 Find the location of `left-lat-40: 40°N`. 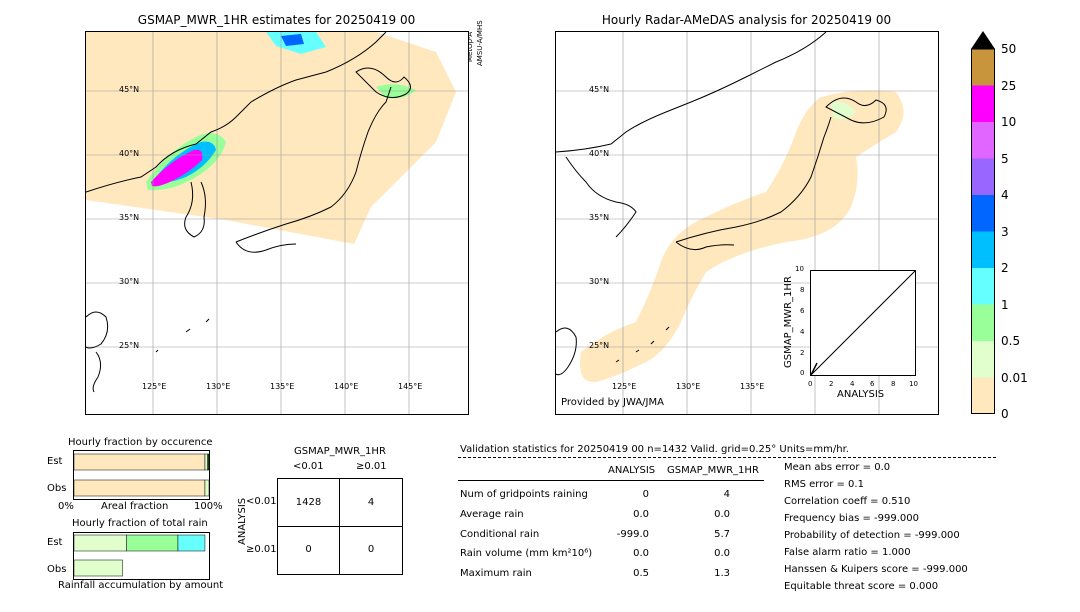

left-lat-40: 40°N is located at coordinates (129, 153).